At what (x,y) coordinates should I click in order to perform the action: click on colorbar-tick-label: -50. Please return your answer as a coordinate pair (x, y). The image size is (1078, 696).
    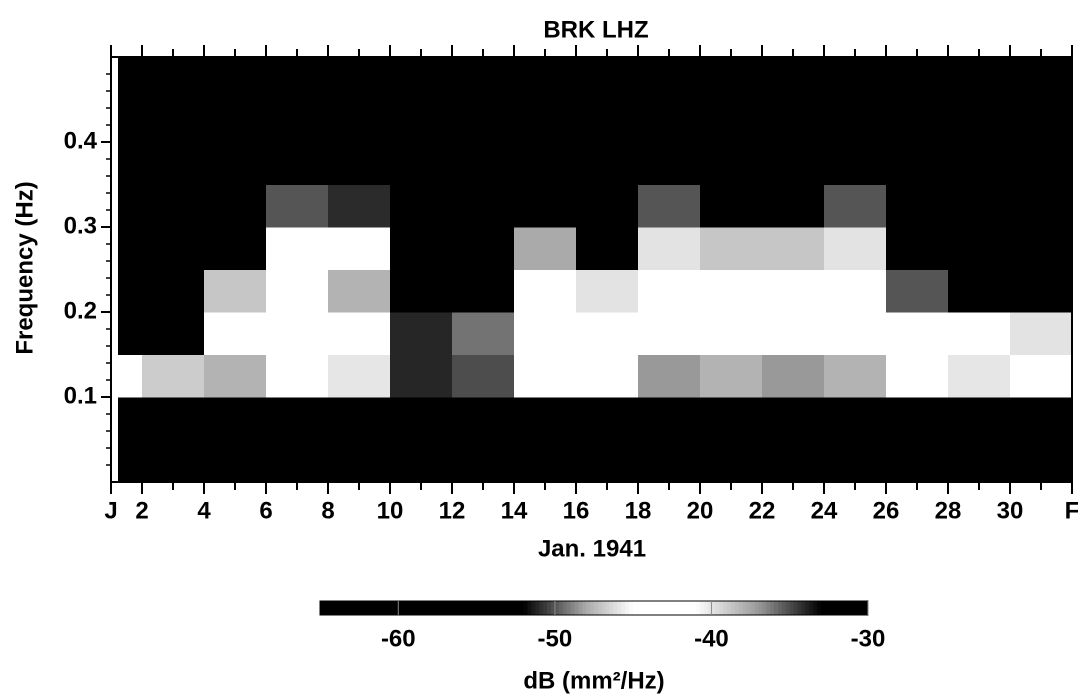
    Looking at the image, I should click on (555, 638).